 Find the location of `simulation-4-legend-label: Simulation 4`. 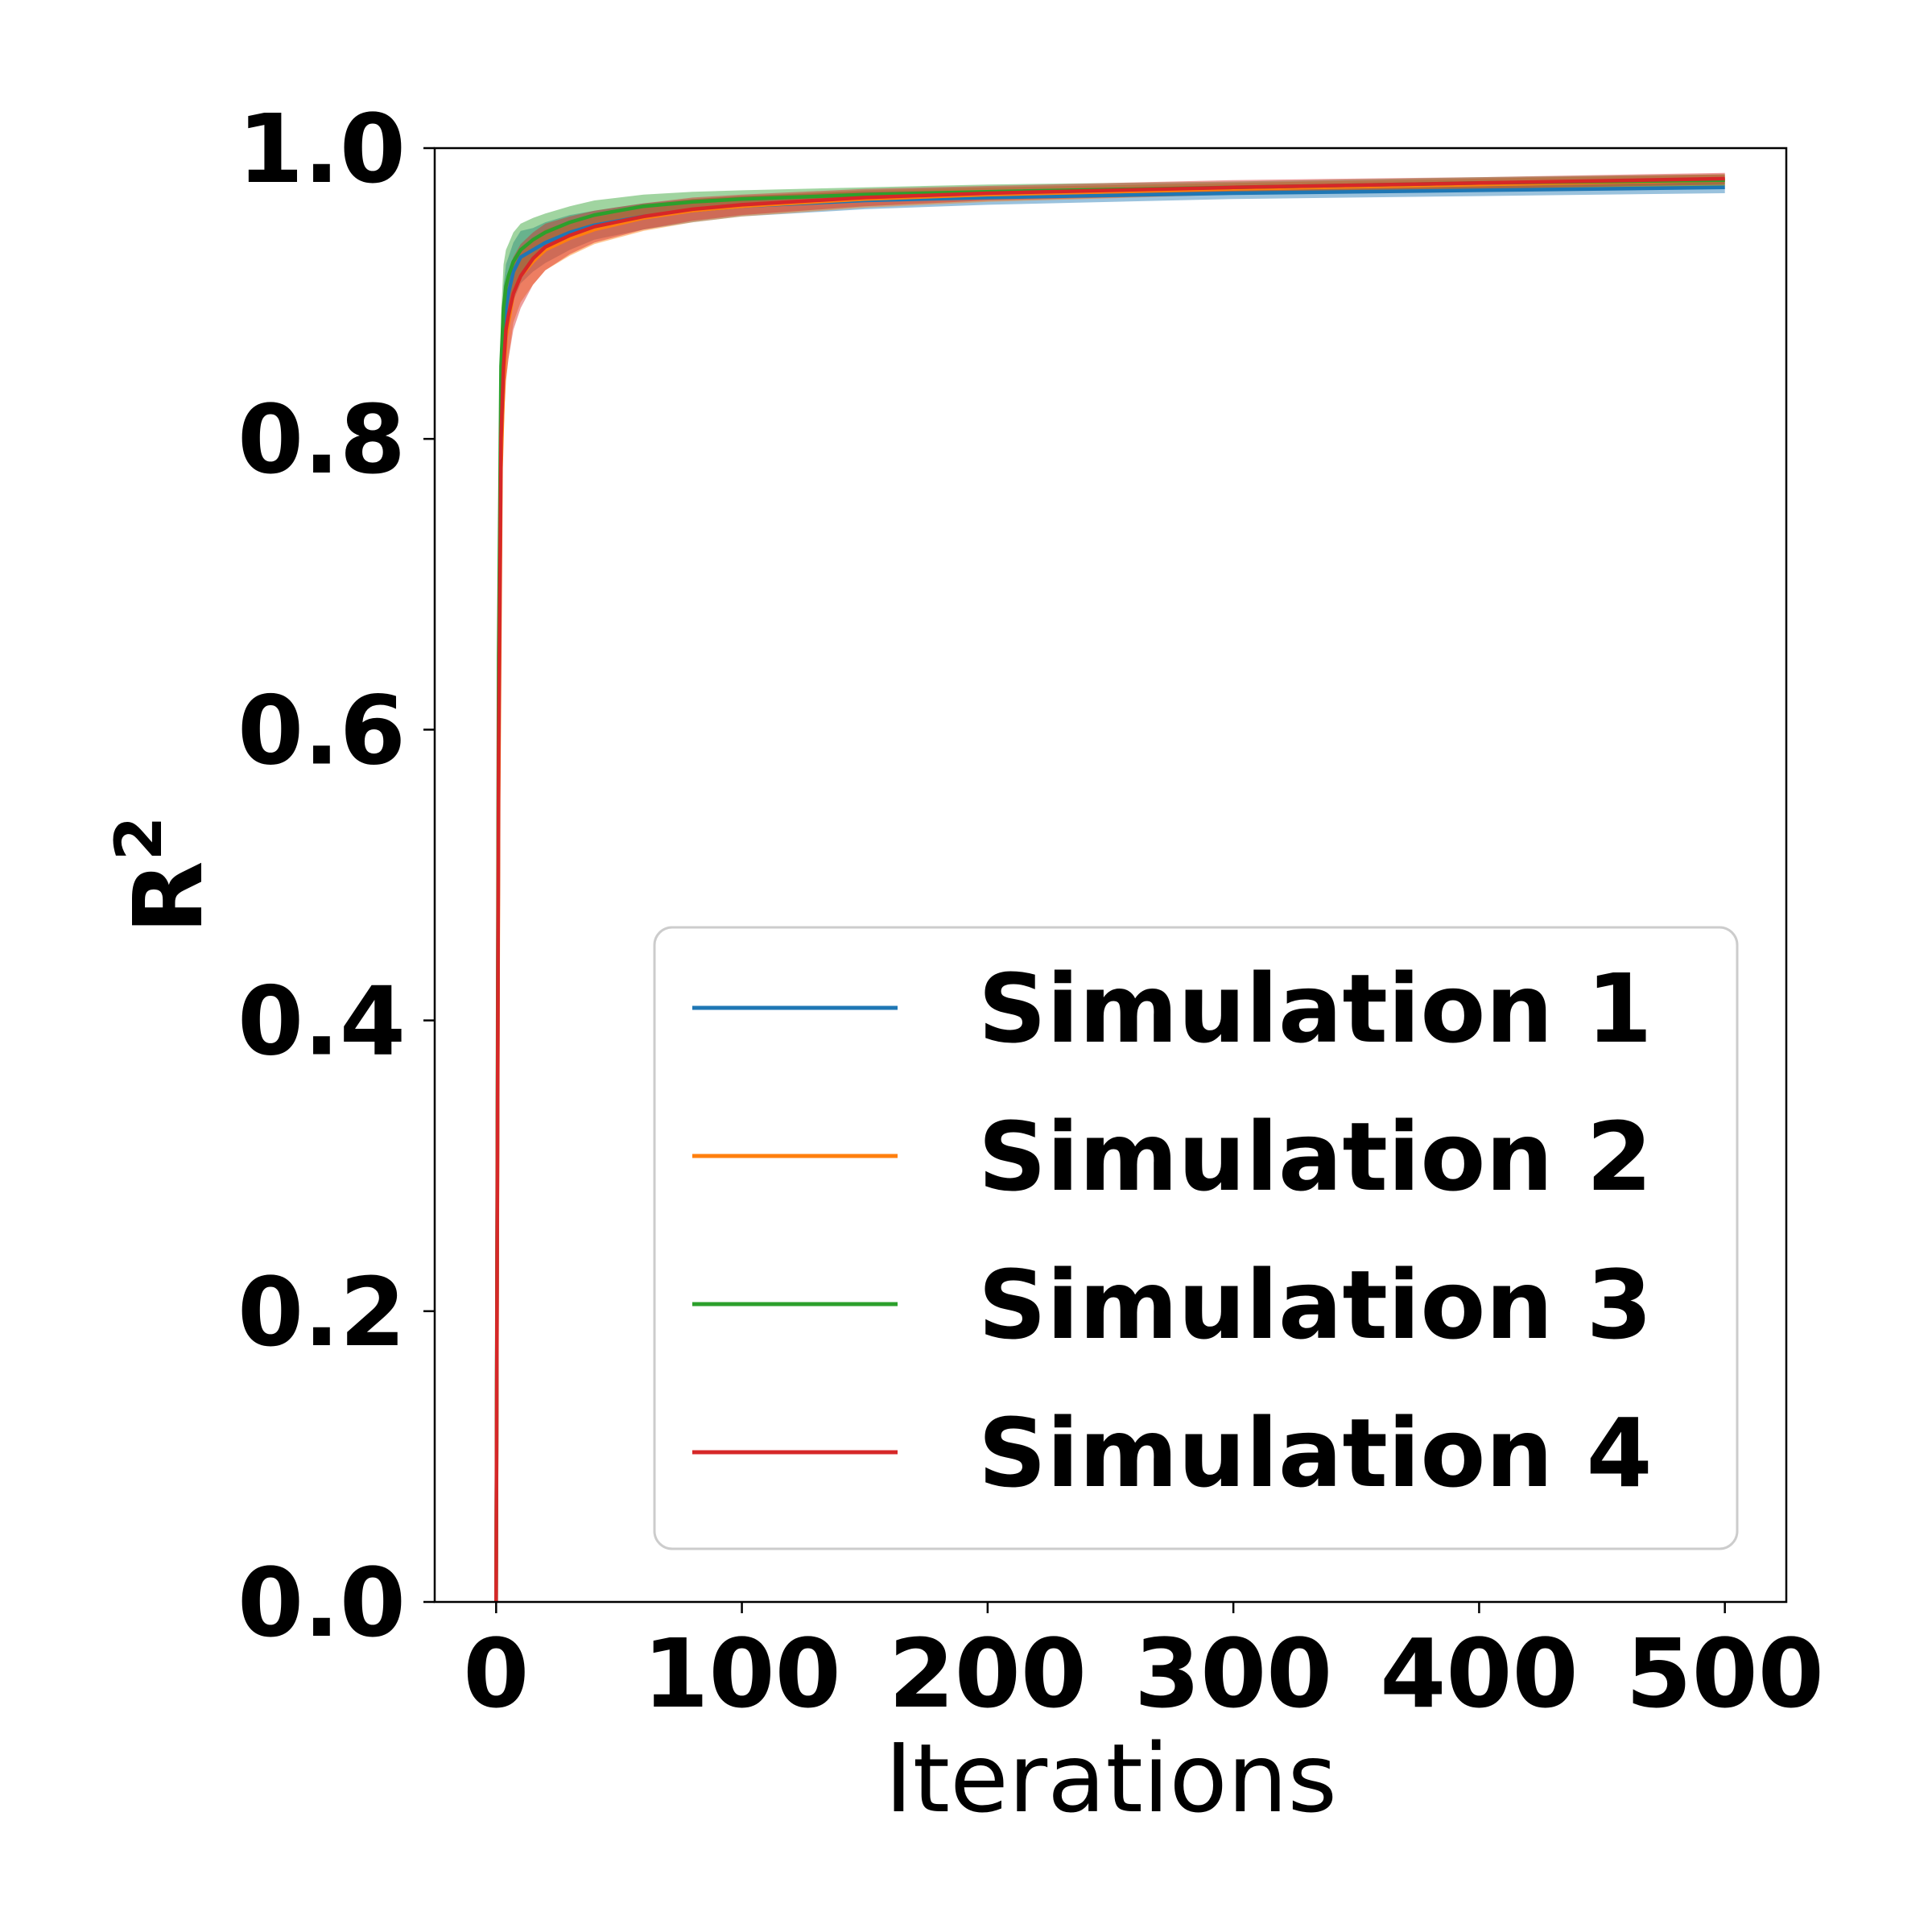

simulation-4-legend-label: Simulation 4 is located at coordinates (1315, 1453).